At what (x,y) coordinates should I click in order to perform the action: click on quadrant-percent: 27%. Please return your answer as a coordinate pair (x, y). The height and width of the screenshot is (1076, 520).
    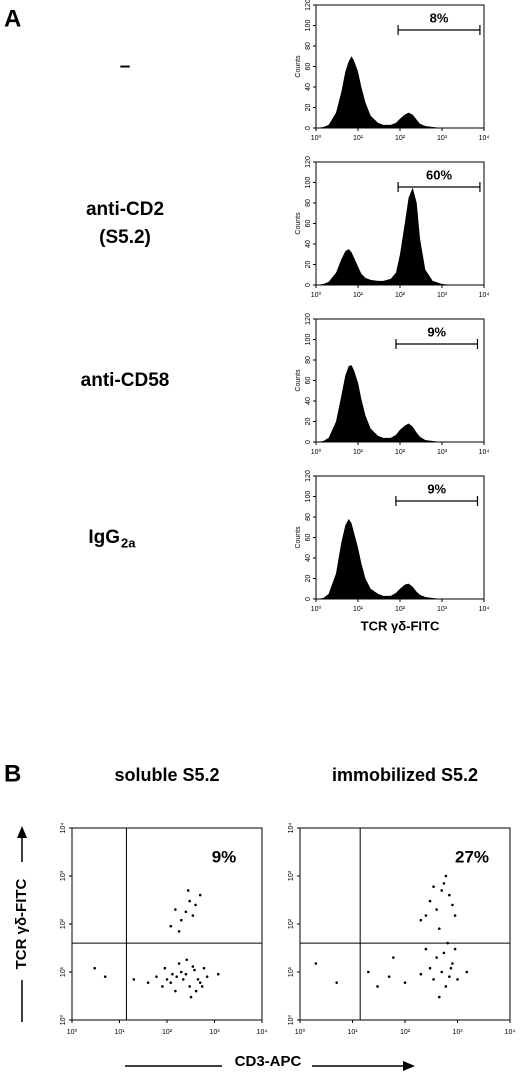
    Looking at the image, I should click on (472, 856).